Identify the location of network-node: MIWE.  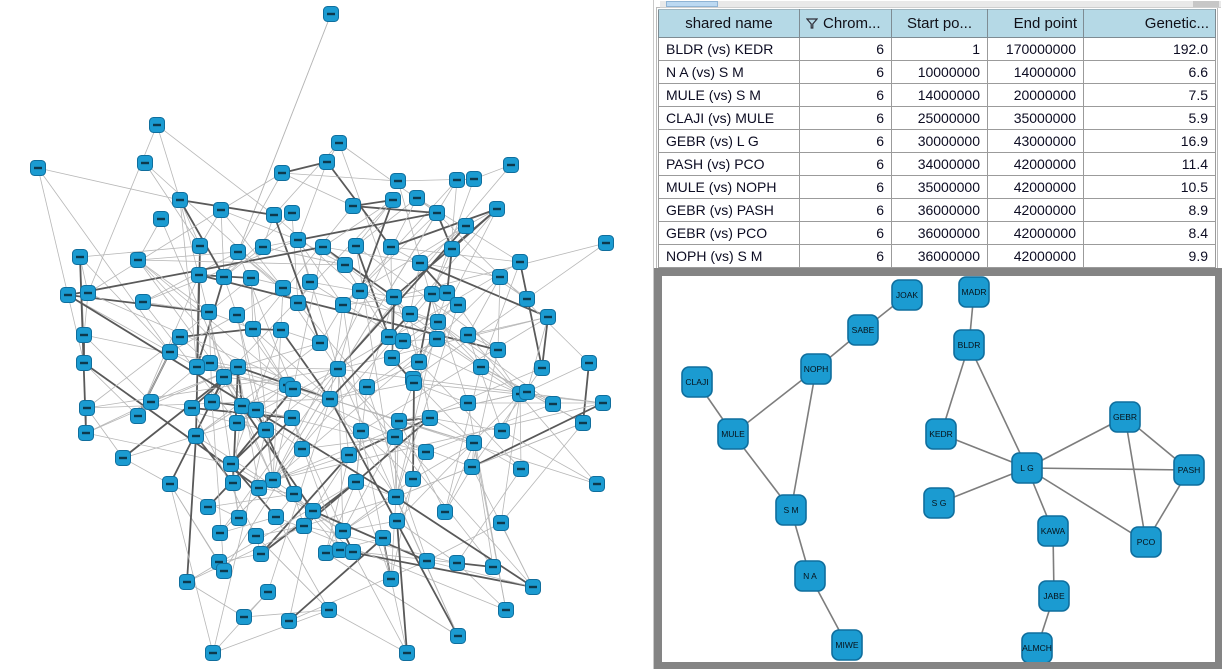
(847, 645).